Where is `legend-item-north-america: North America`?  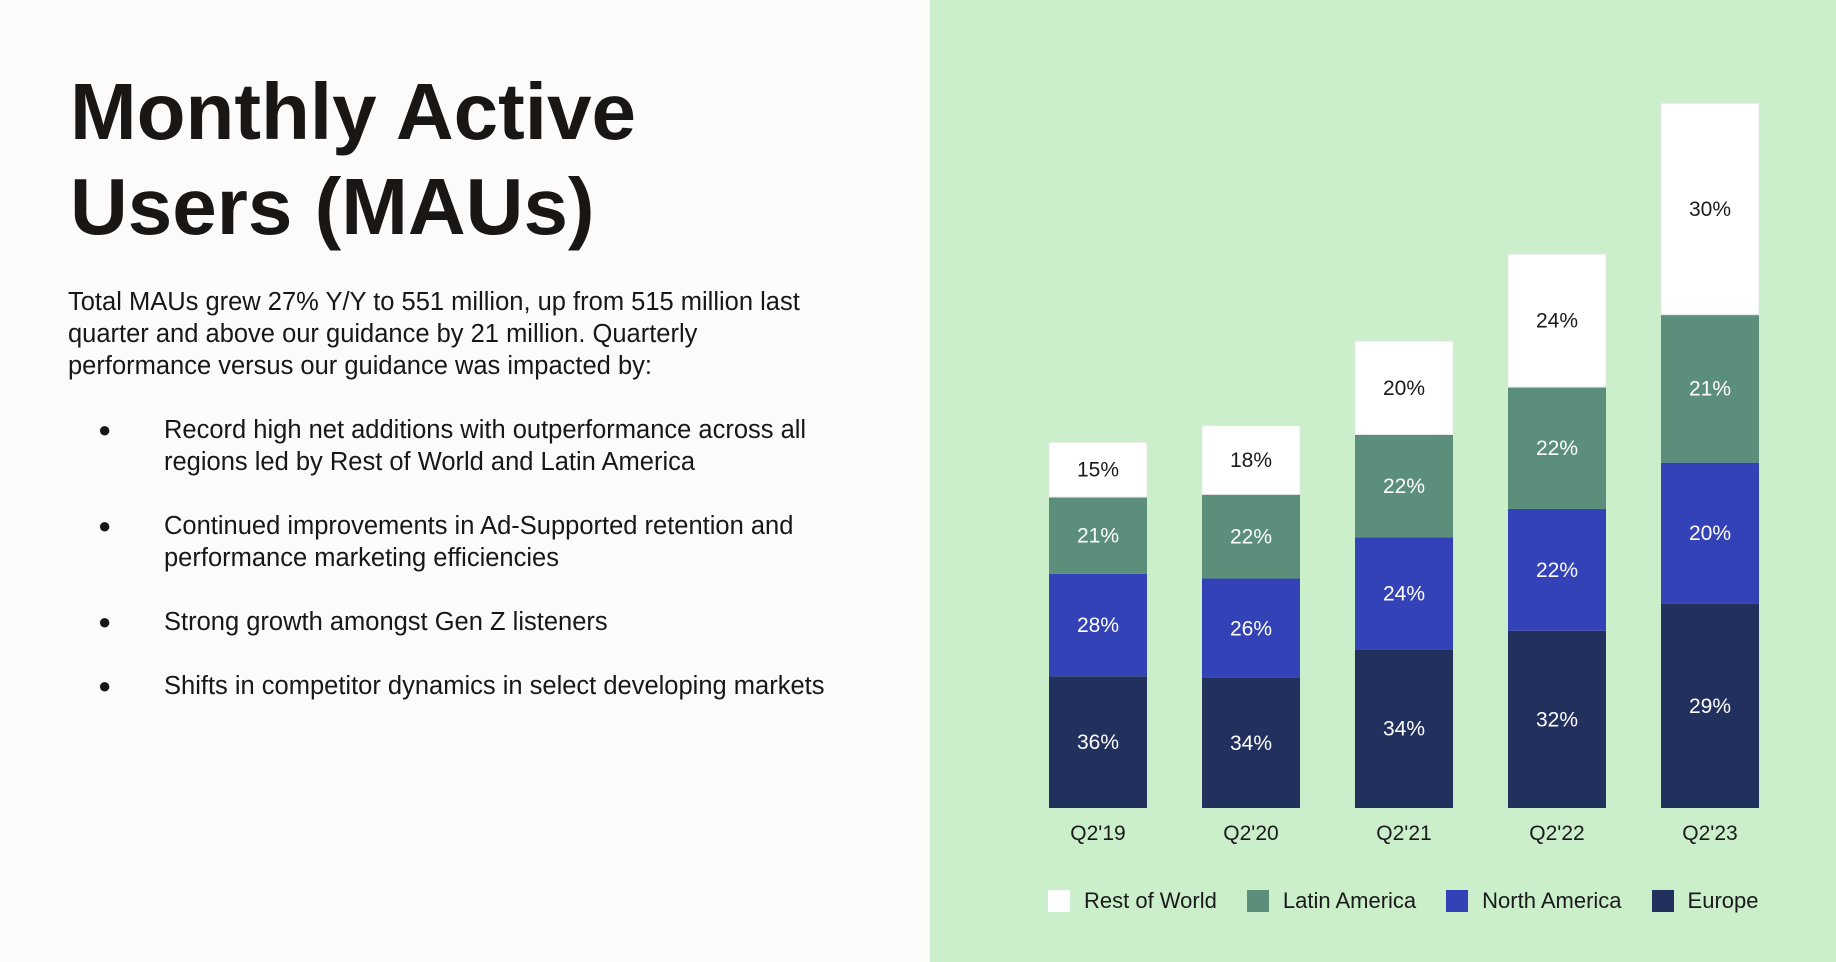 legend-item-north-america: North America is located at coordinates (1534, 901).